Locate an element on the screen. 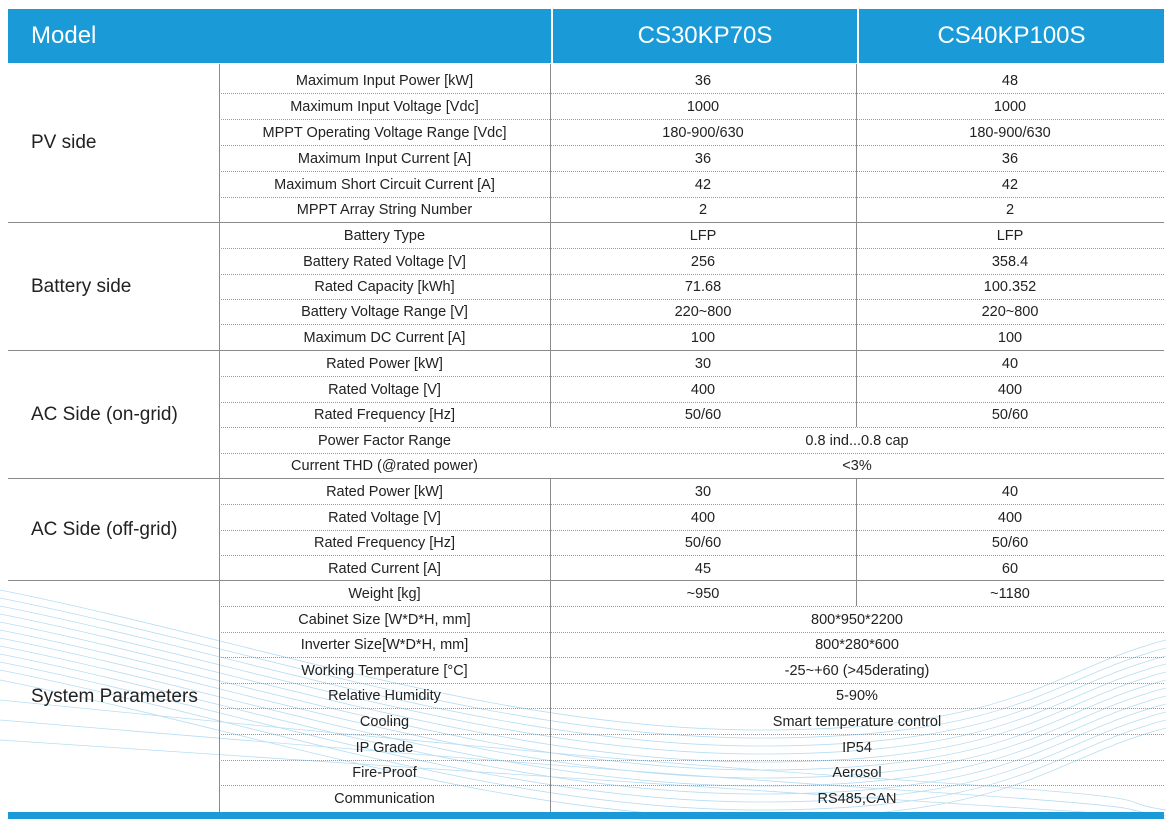 The height and width of the screenshot is (819, 1166). table-row: Inverter Size[W*D*H, mm] 800*280*600 is located at coordinates (691, 645).